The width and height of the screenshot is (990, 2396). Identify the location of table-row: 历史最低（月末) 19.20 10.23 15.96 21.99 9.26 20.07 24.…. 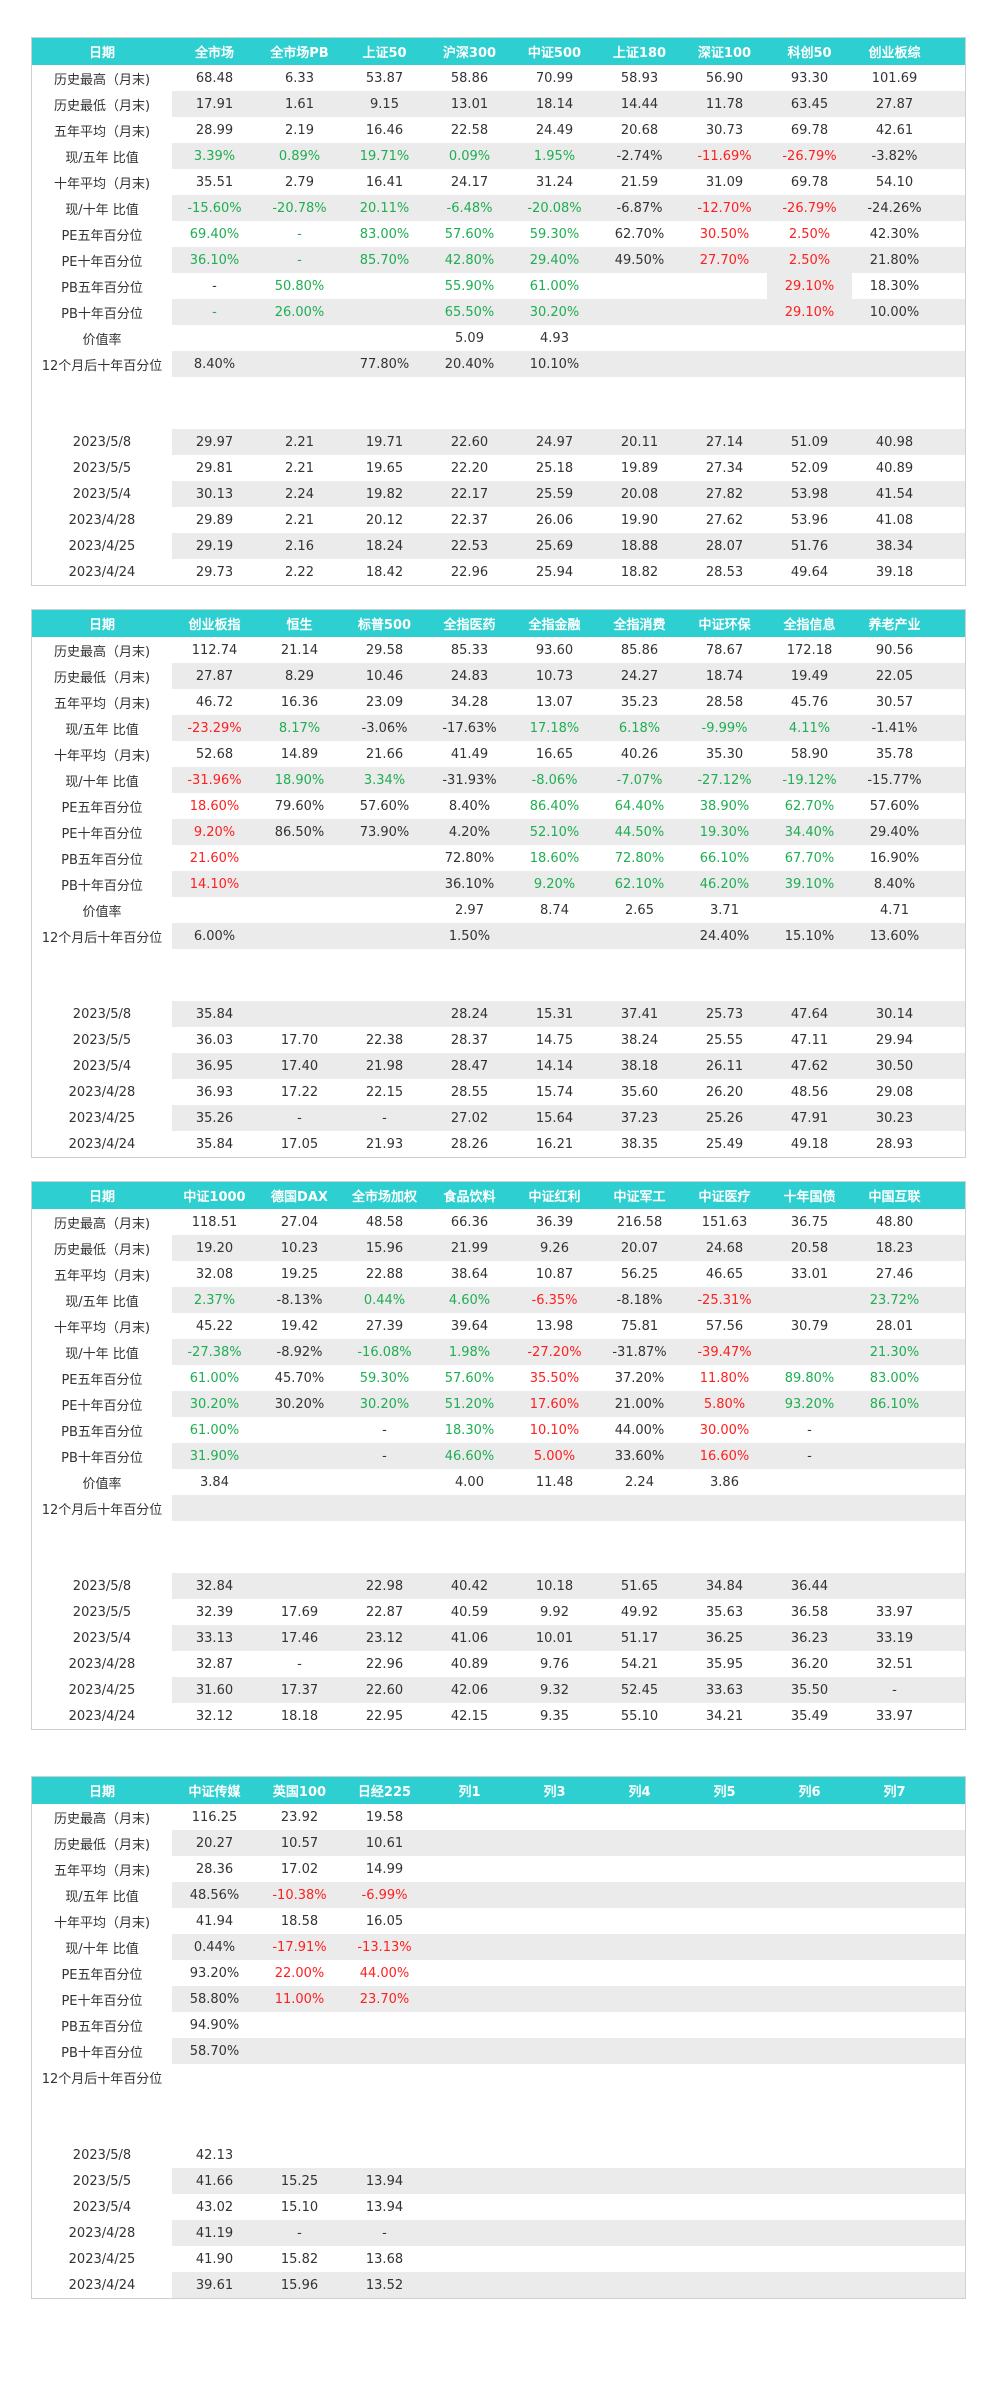
(498, 1248).